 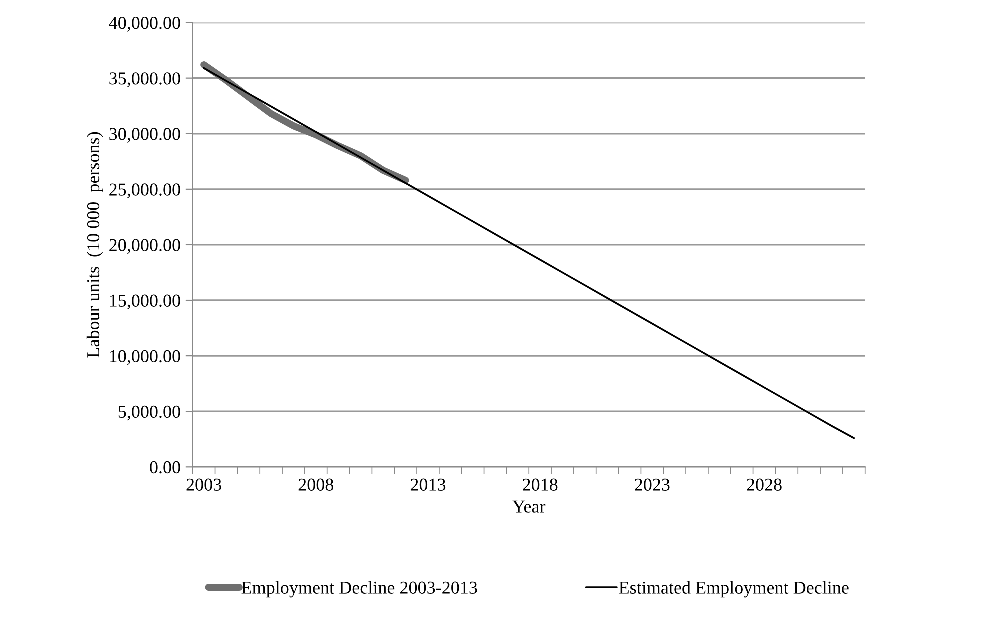 What do you see at coordinates (764, 484) in the screenshot?
I see `x-tick-label: 2028` at bounding box center [764, 484].